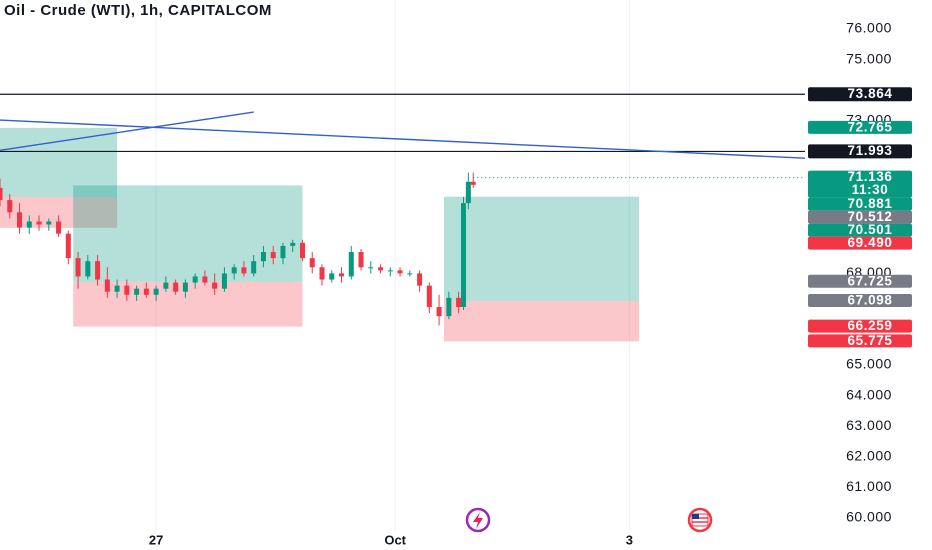  What do you see at coordinates (700, 520) in the screenshot?
I see `flag-icon` at bounding box center [700, 520].